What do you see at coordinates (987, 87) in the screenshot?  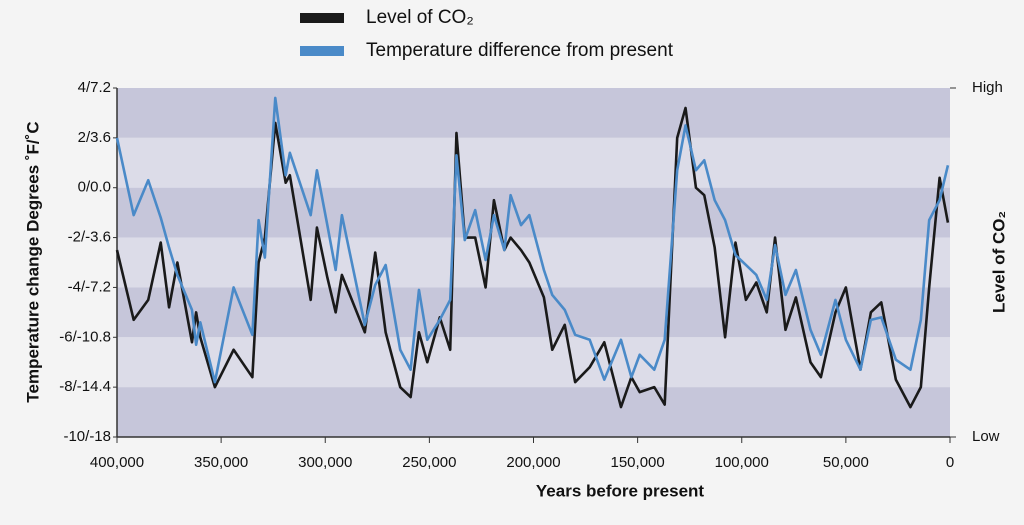 I see `y2-tick-label: High` at bounding box center [987, 87].